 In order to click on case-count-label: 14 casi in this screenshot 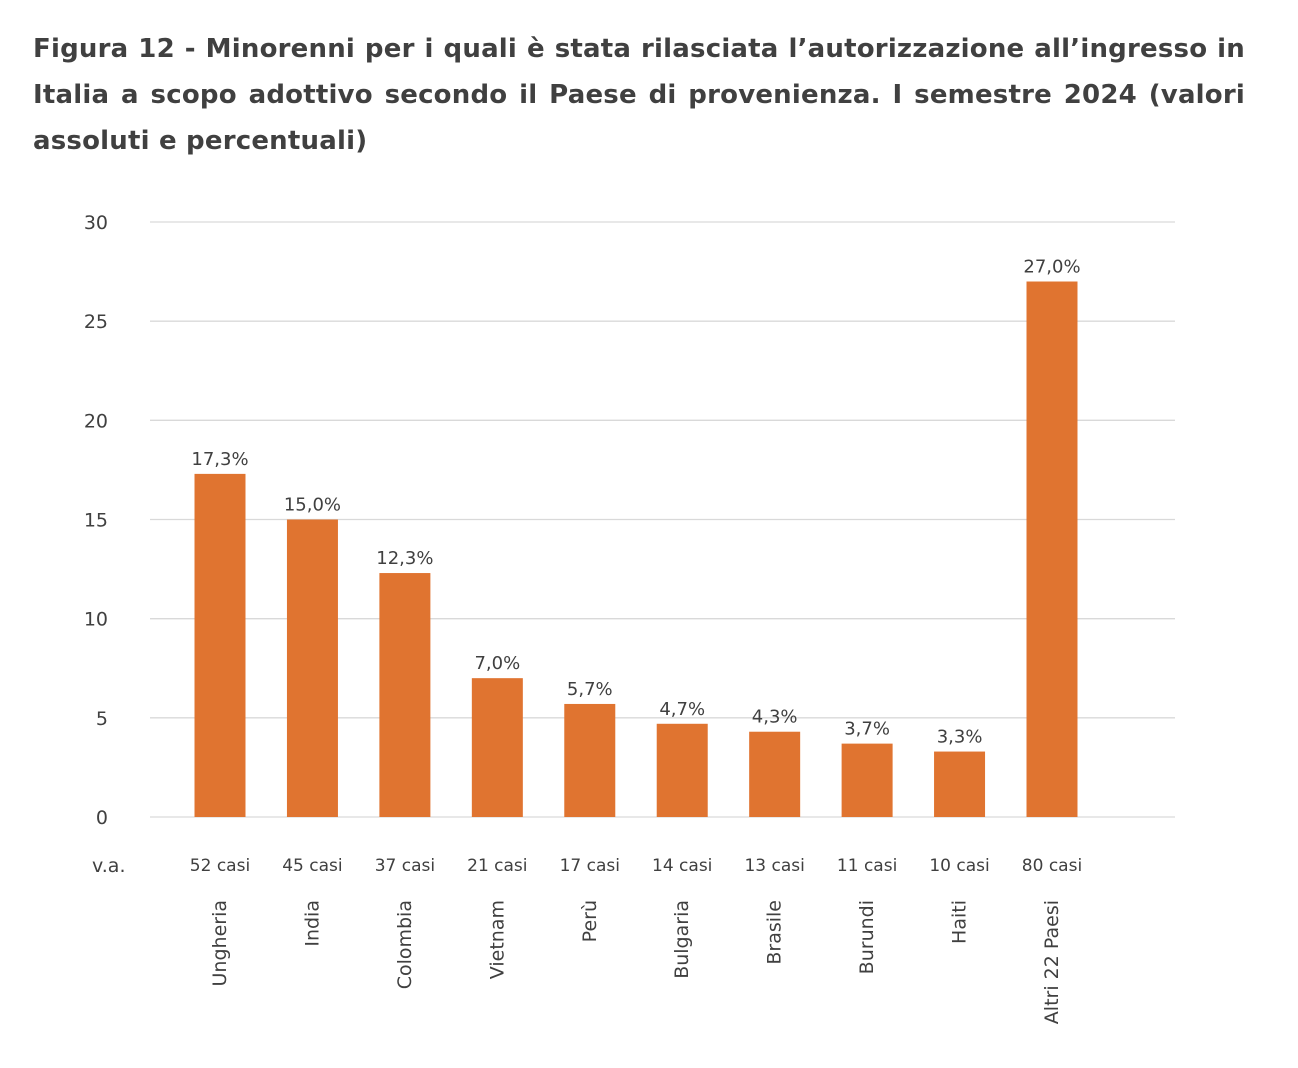, I will do `click(682, 866)`.